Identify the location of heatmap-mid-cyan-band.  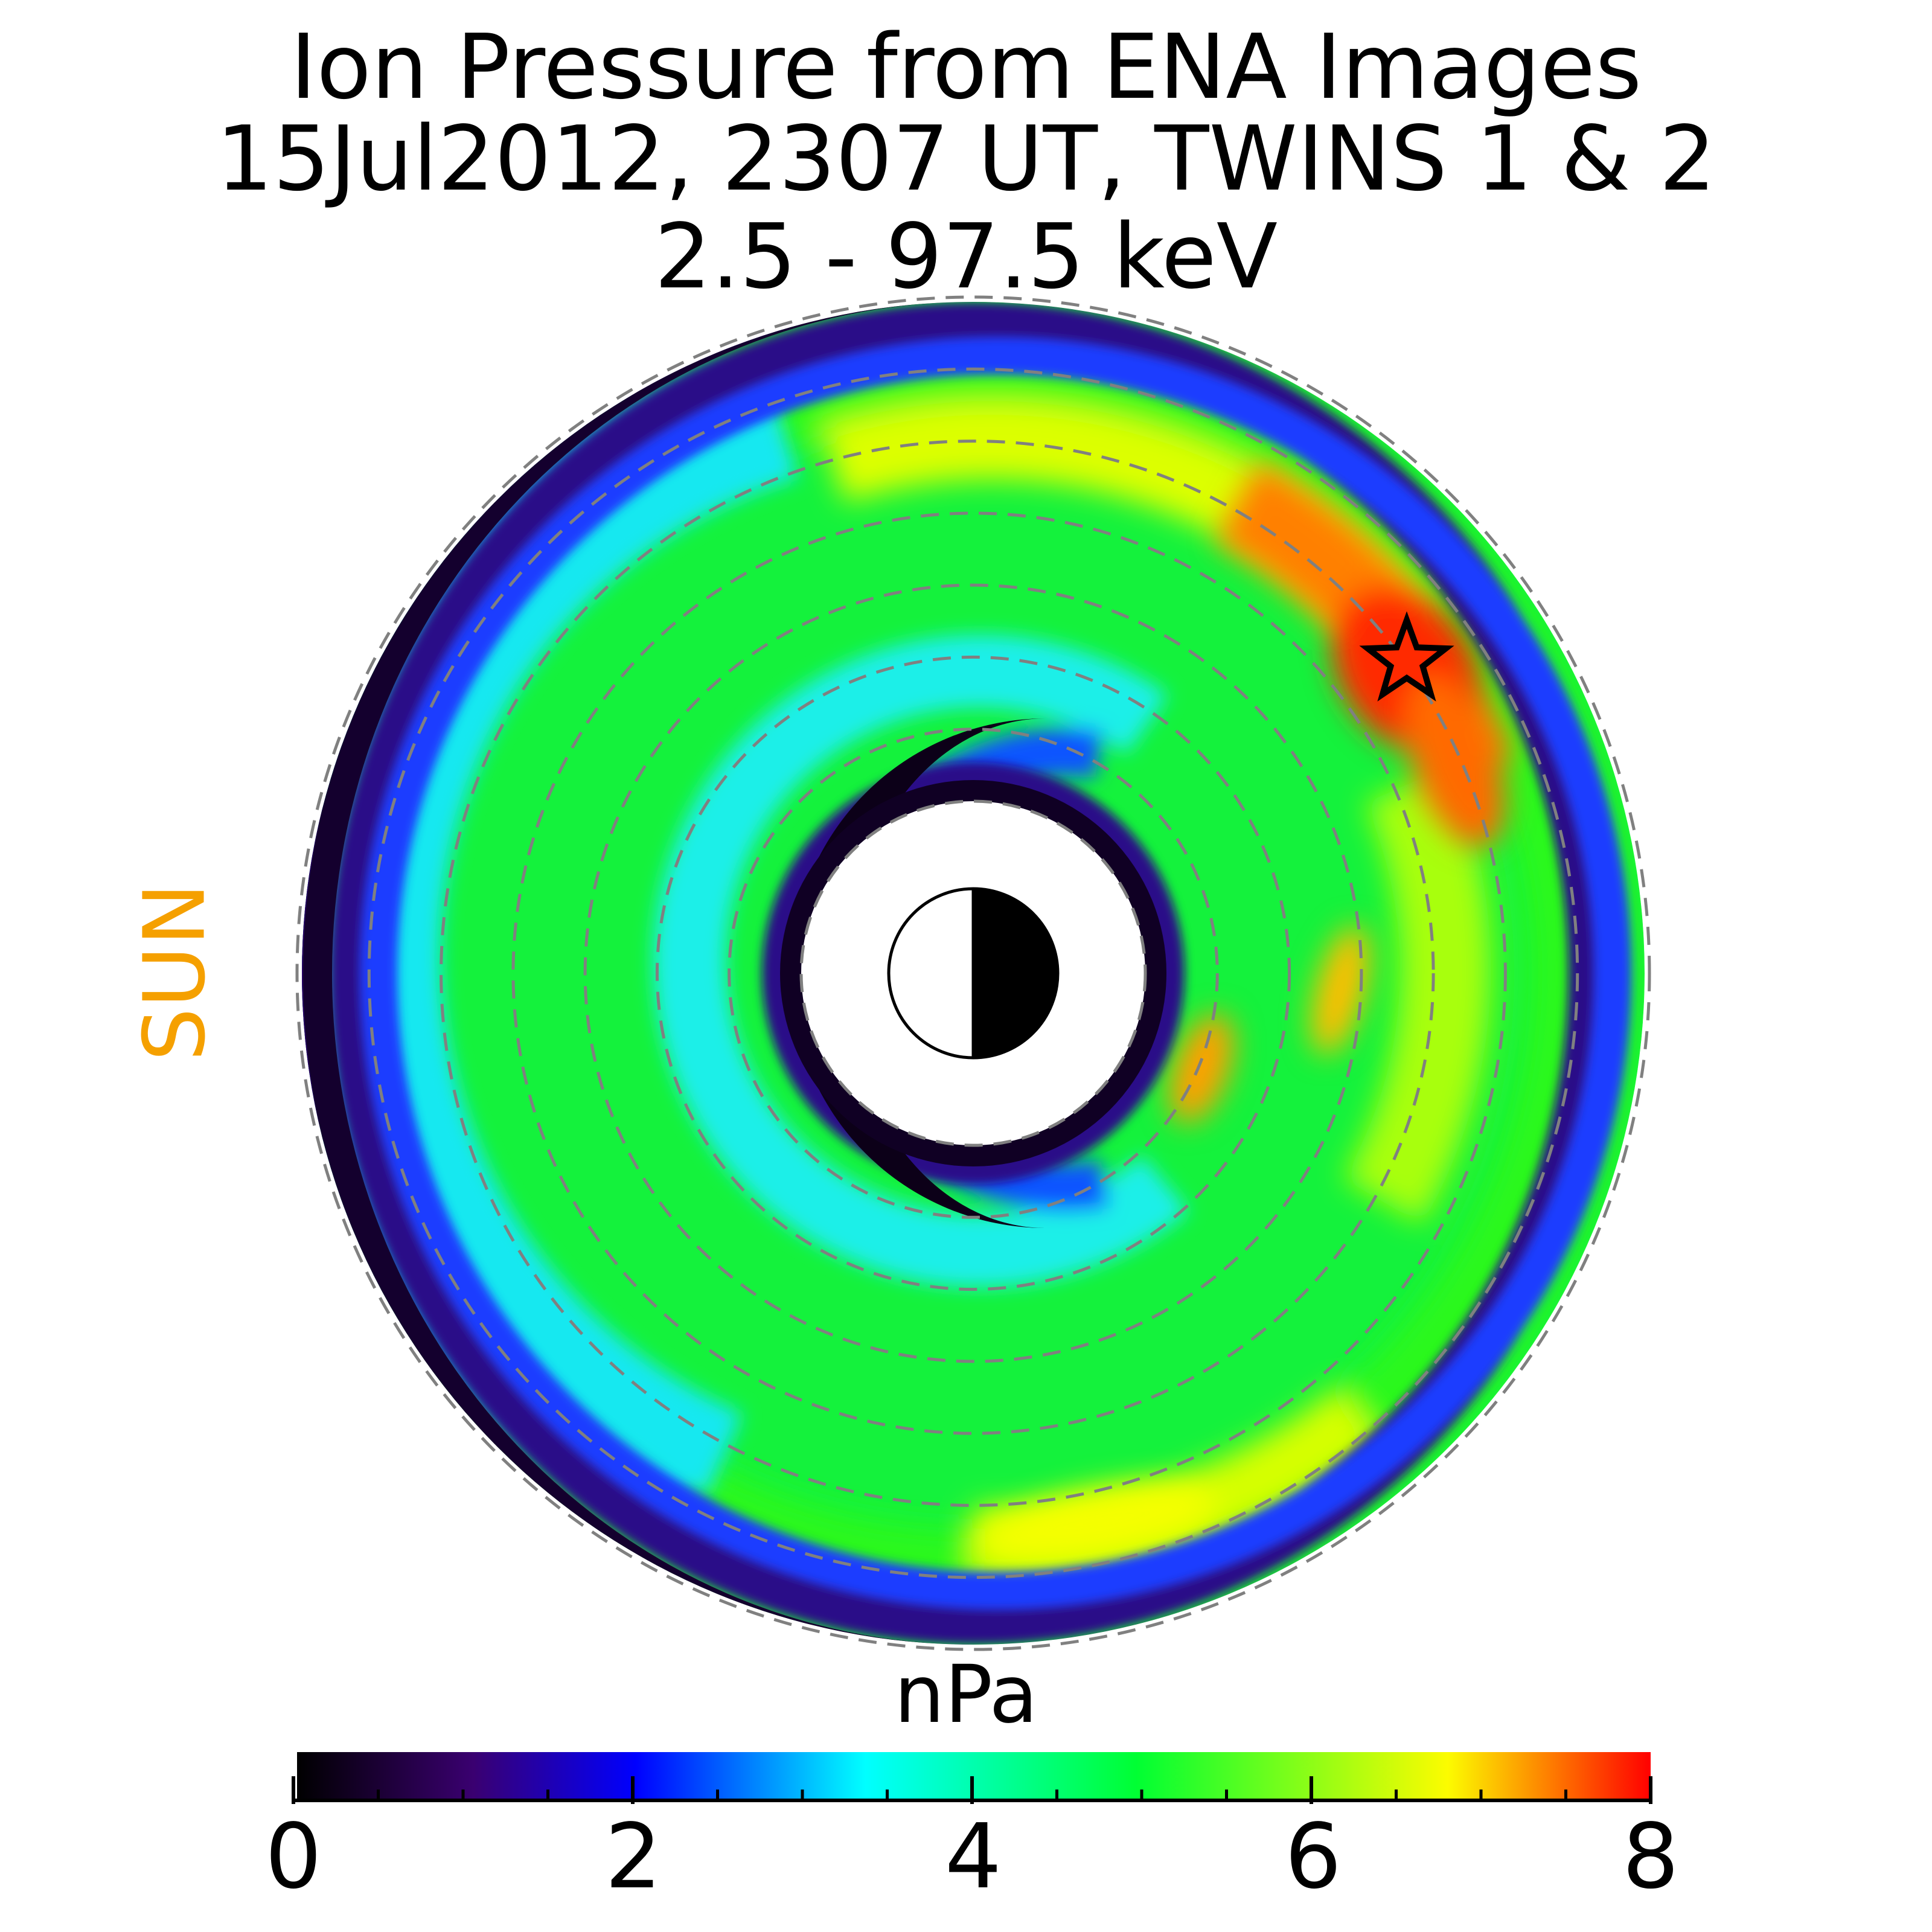
(921, 961).